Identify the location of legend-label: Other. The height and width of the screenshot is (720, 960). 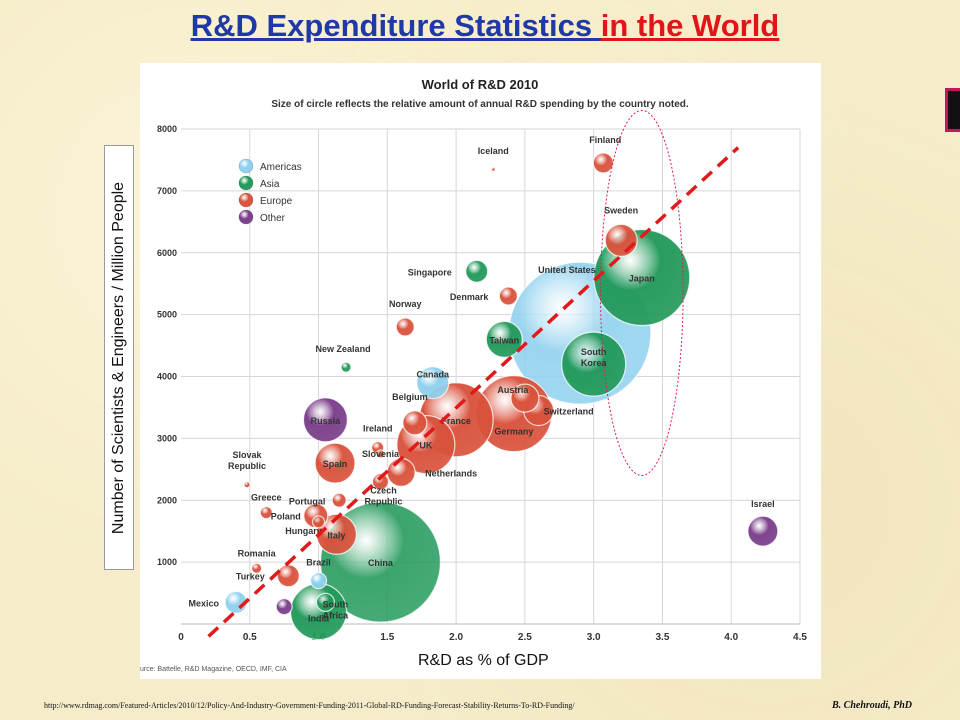
(273, 218).